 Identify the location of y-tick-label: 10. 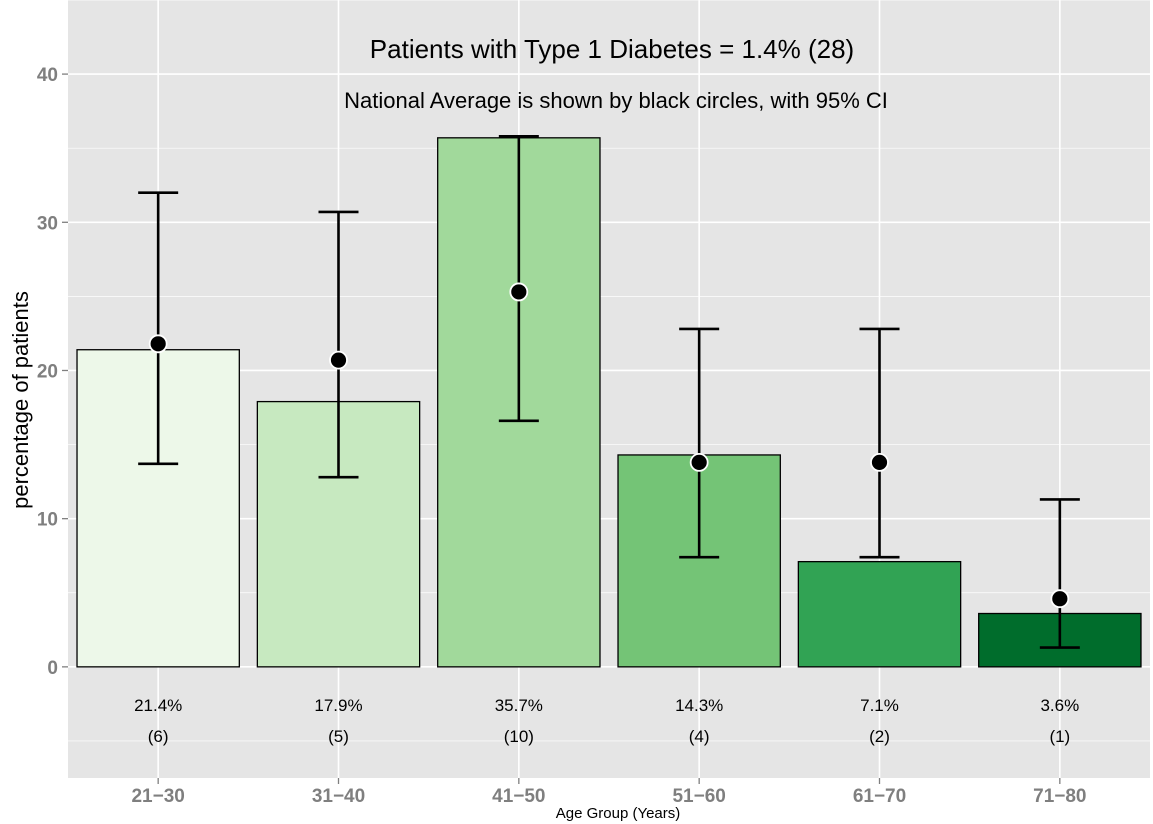
(47, 520).